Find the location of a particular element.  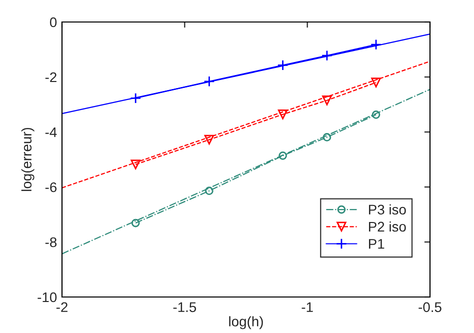

legend-label: P3 iso is located at coordinates (387, 209).